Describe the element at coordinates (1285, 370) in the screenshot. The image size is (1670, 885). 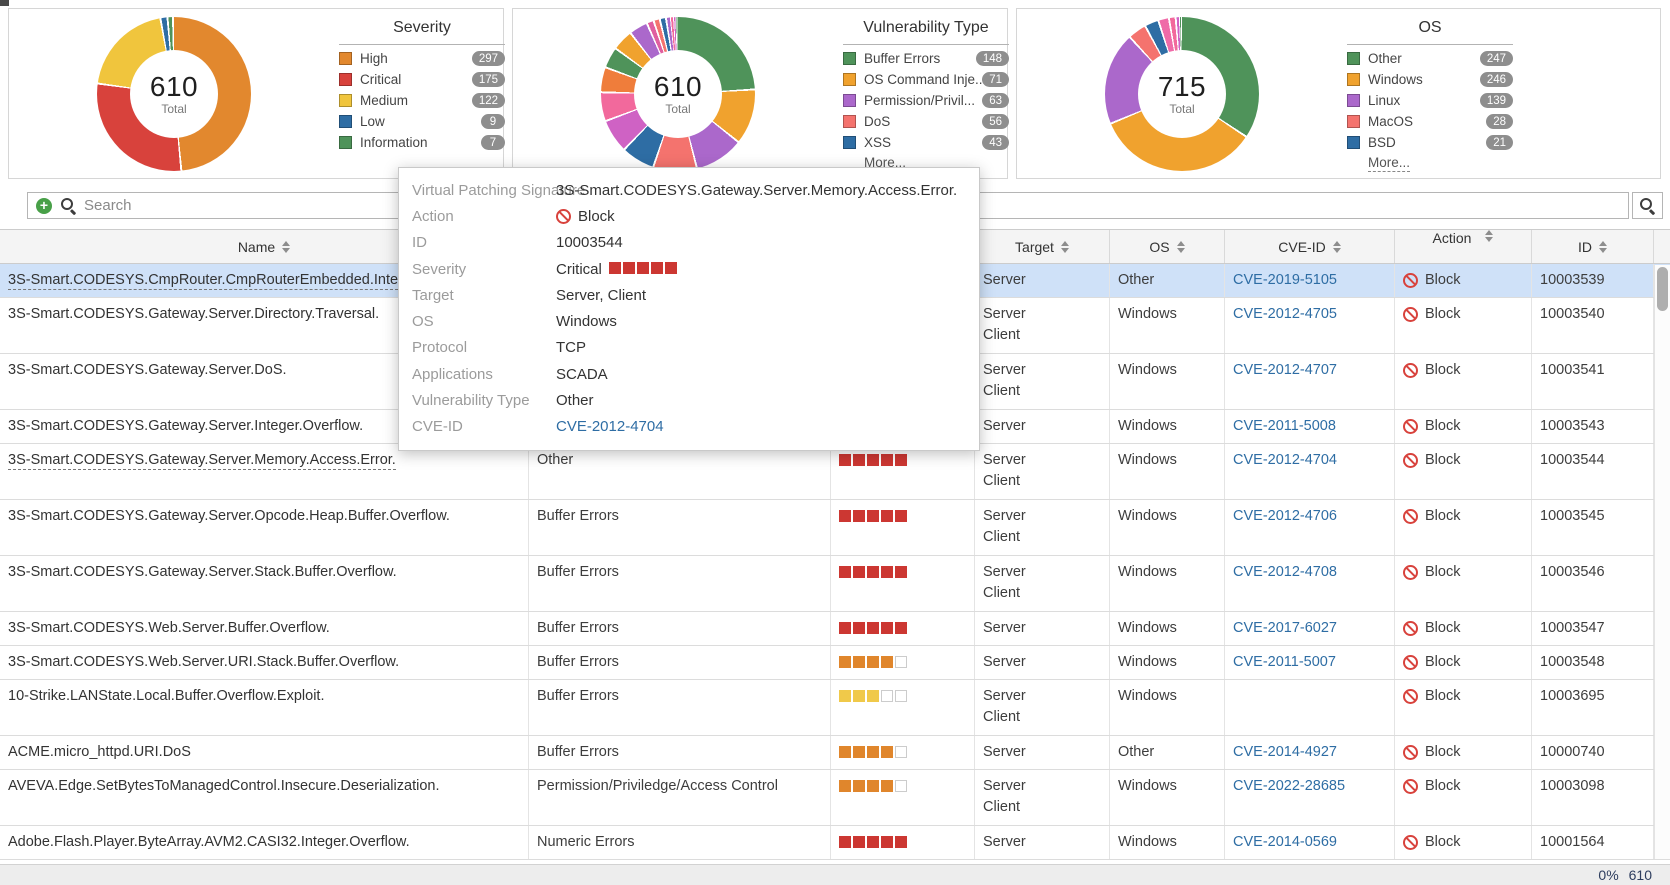
I see `cve-link: CVE-2012-4707` at that location.